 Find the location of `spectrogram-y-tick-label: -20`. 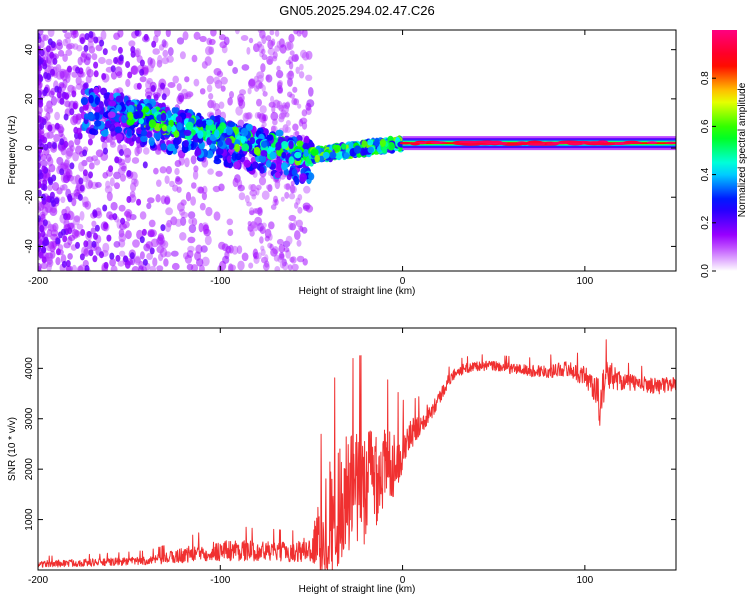

spectrogram-y-tick-label: -20 is located at coordinates (29, 197).